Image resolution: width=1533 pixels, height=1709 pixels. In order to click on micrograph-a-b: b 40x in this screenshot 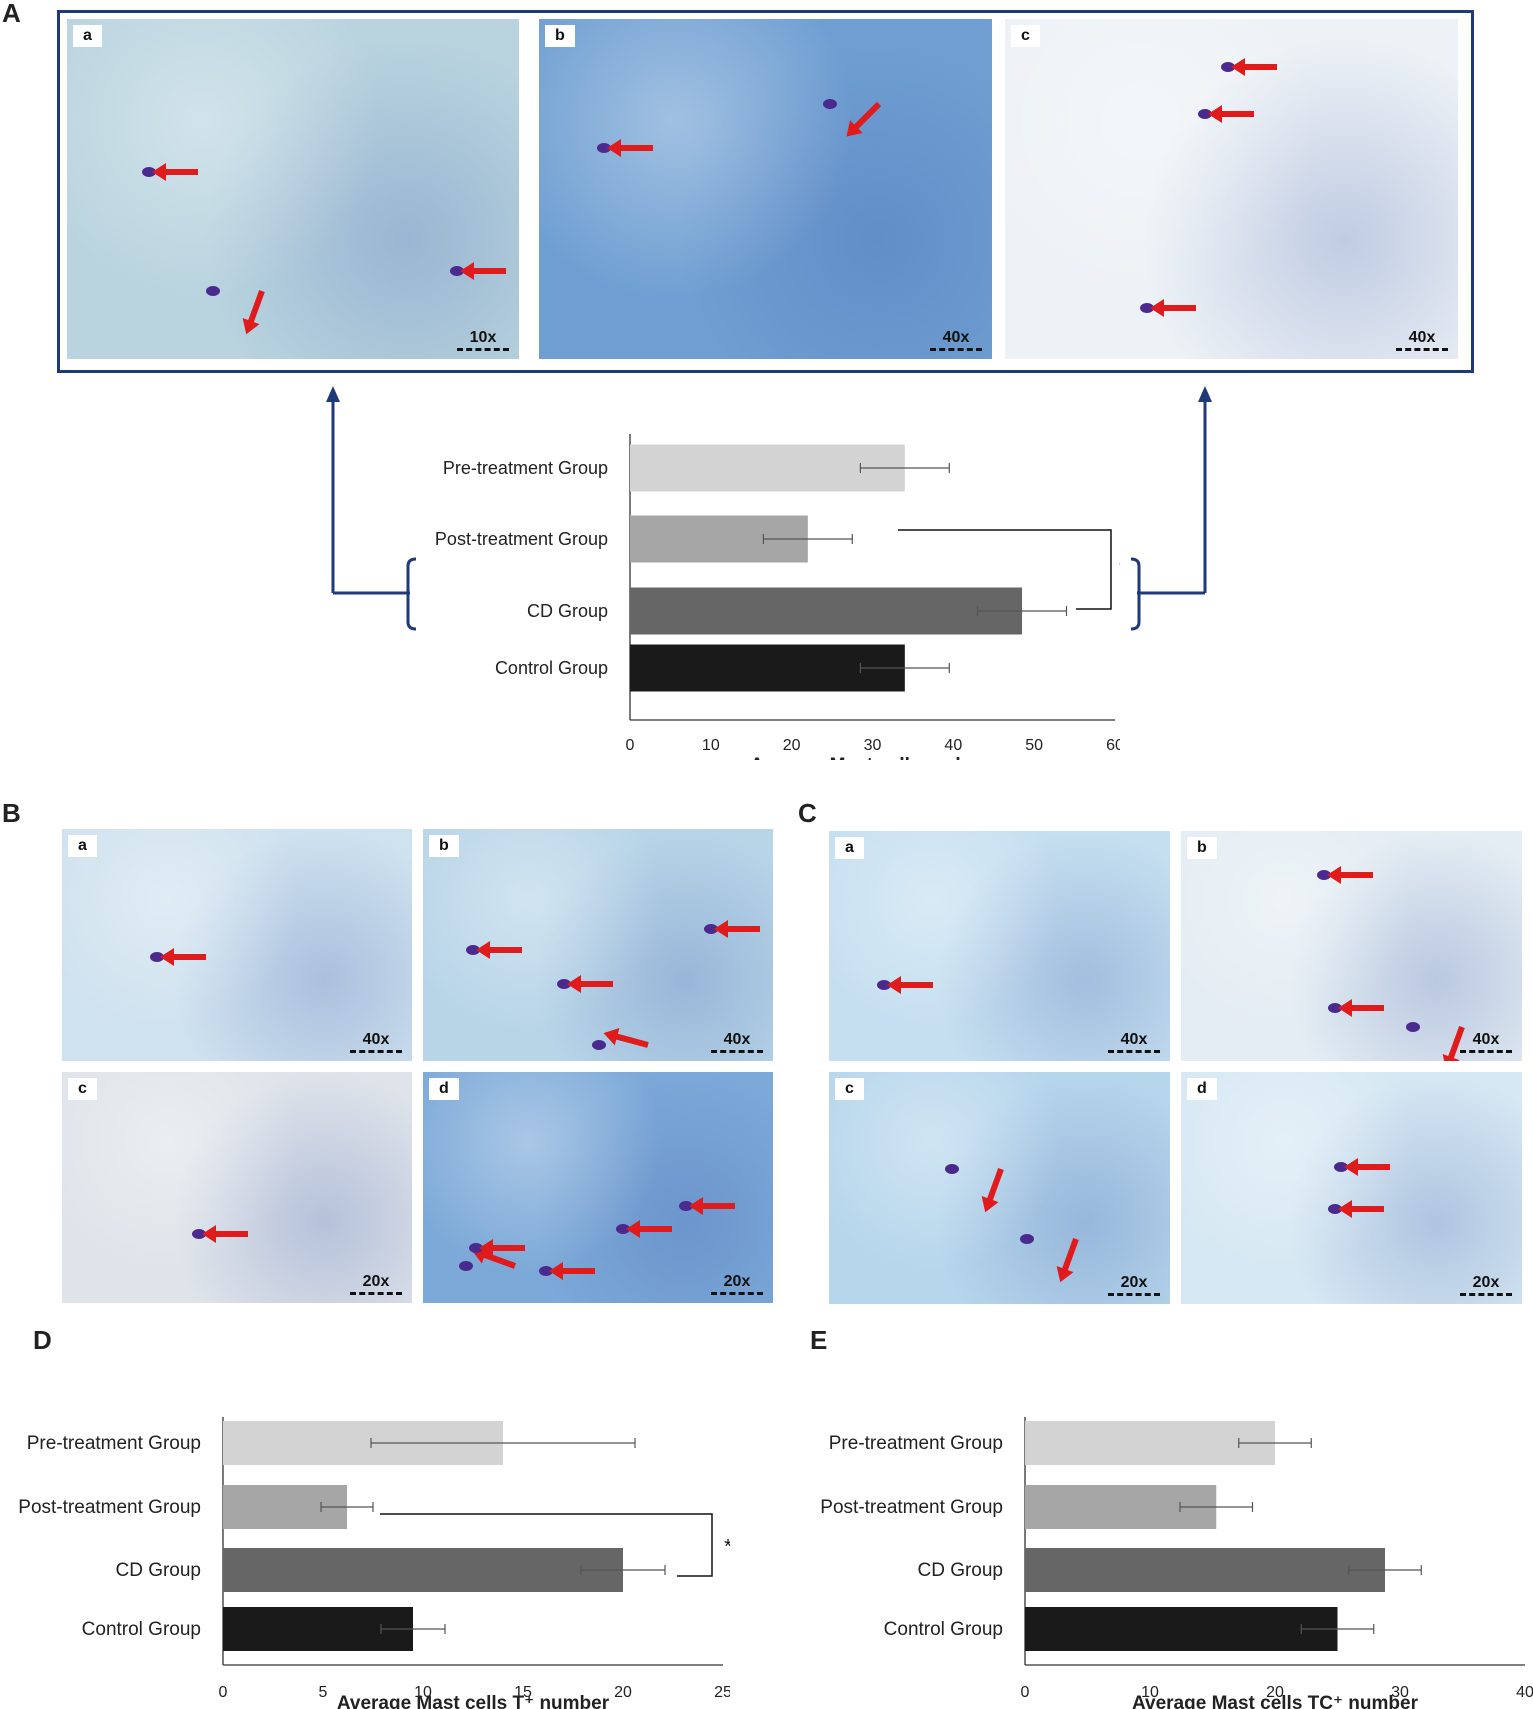, I will do `click(765, 189)`.